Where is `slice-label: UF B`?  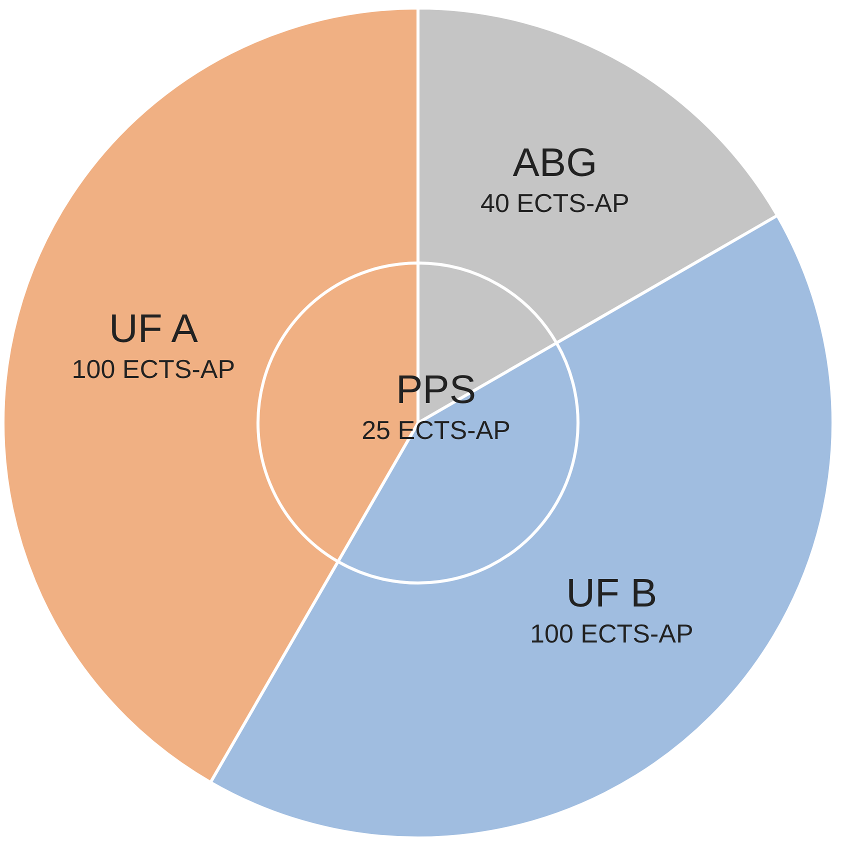 slice-label: UF B is located at coordinates (612, 594).